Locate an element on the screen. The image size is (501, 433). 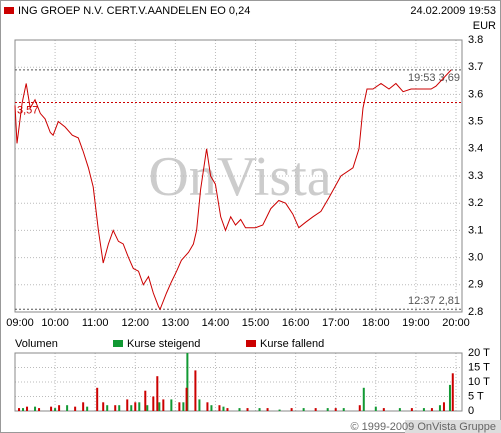
y-tick-label: 3.2 is located at coordinates (475, 203).